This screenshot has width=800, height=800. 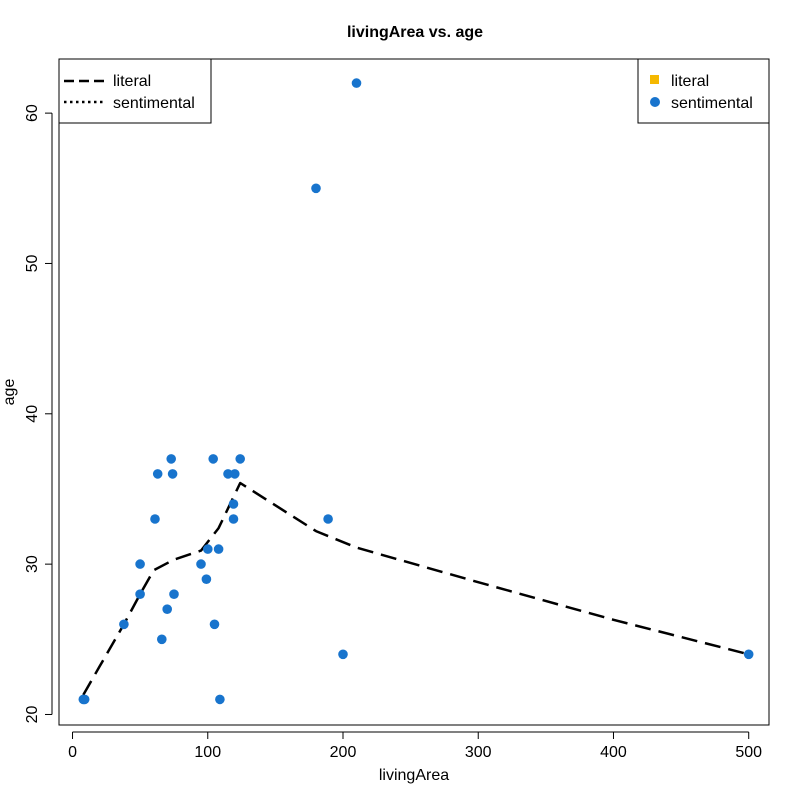 I want to click on legend-label-sentimental-point: sentimental, so click(x=712, y=103).